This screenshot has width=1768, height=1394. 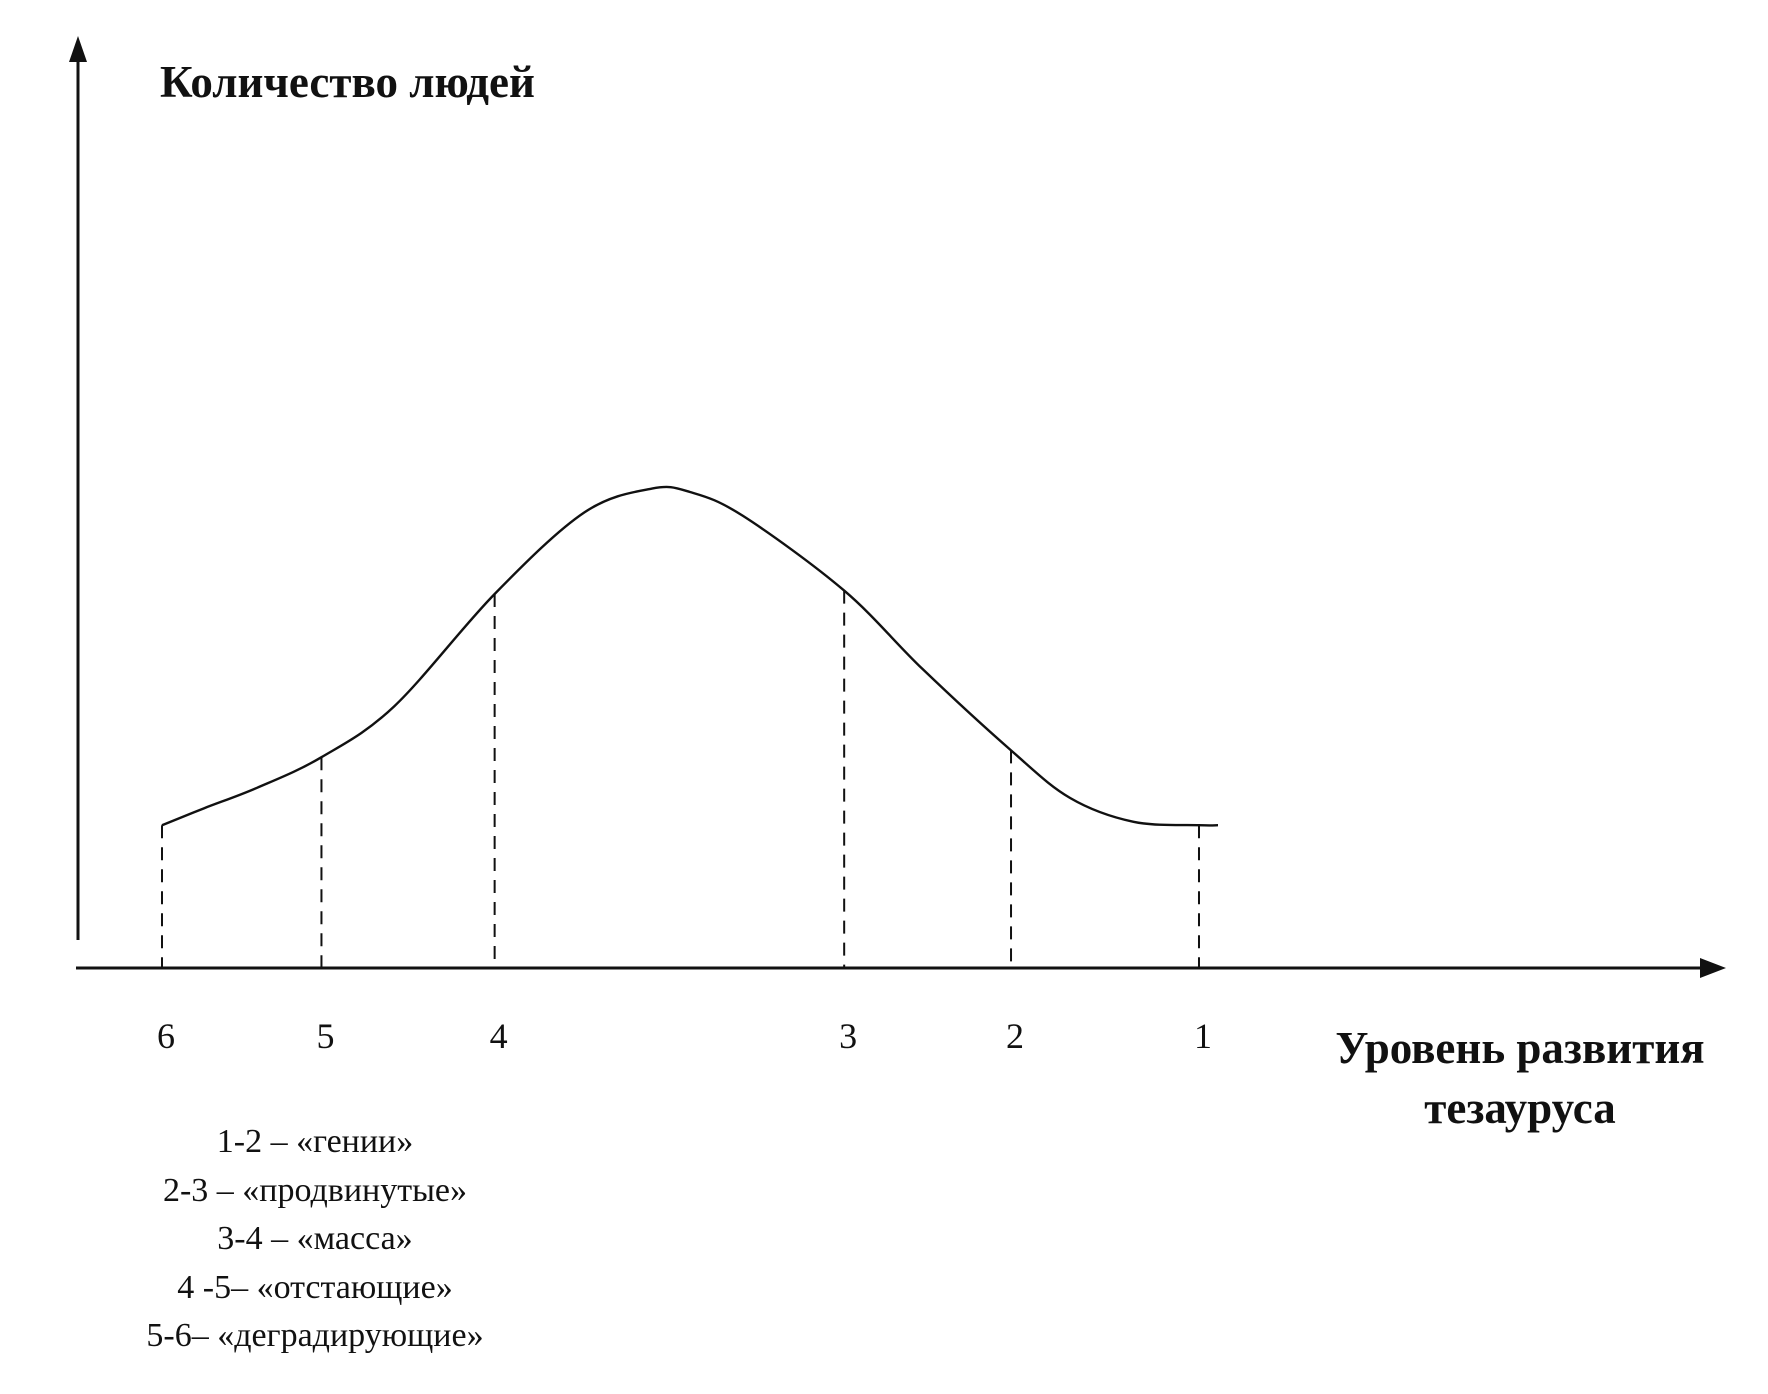 What do you see at coordinates (1713, 968) in the screenshot?
I see `x-axis-arrow` at bounding box center [1713, 968].